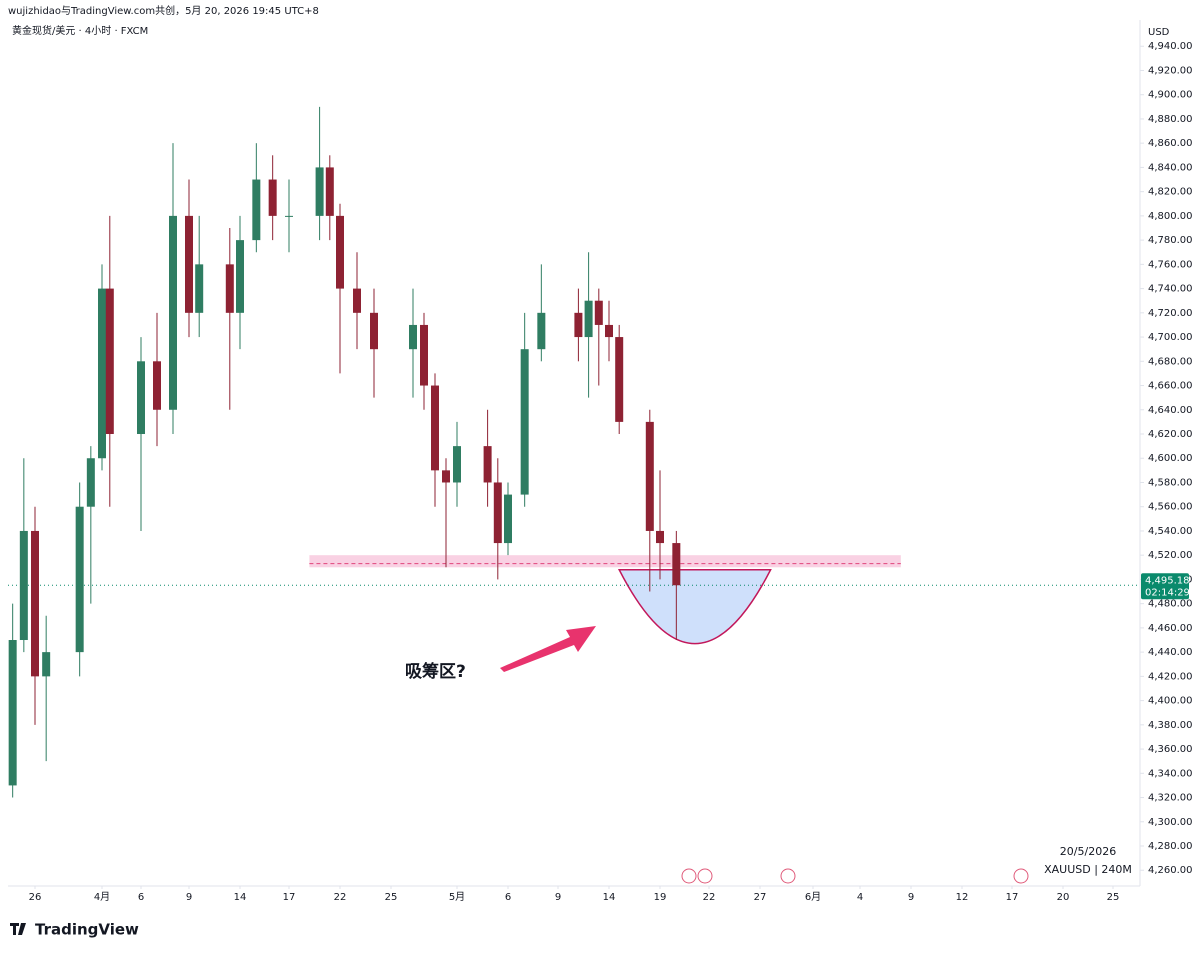 The image size is (1200, 956). Describe the element at coordinates (1170, 652) in the screenshot. I see `y-tick-label: 4,440.00` at that location.